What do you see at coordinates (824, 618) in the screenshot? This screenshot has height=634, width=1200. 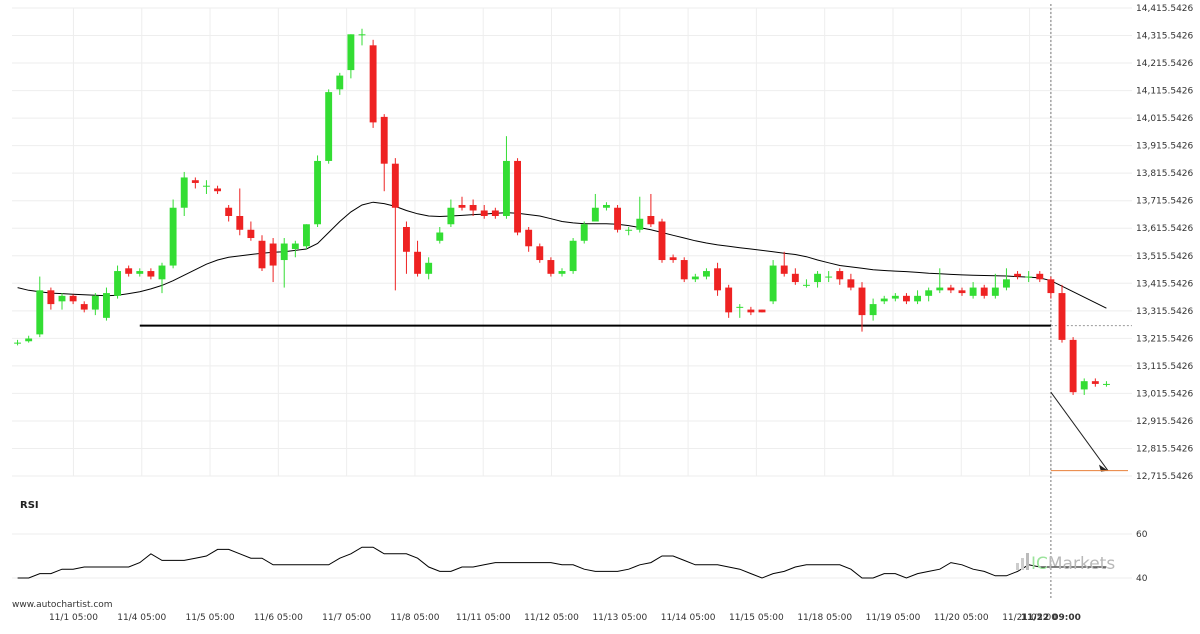 I see `x-tick-label: 11/18 05:00` at bounding box center [824, 618].